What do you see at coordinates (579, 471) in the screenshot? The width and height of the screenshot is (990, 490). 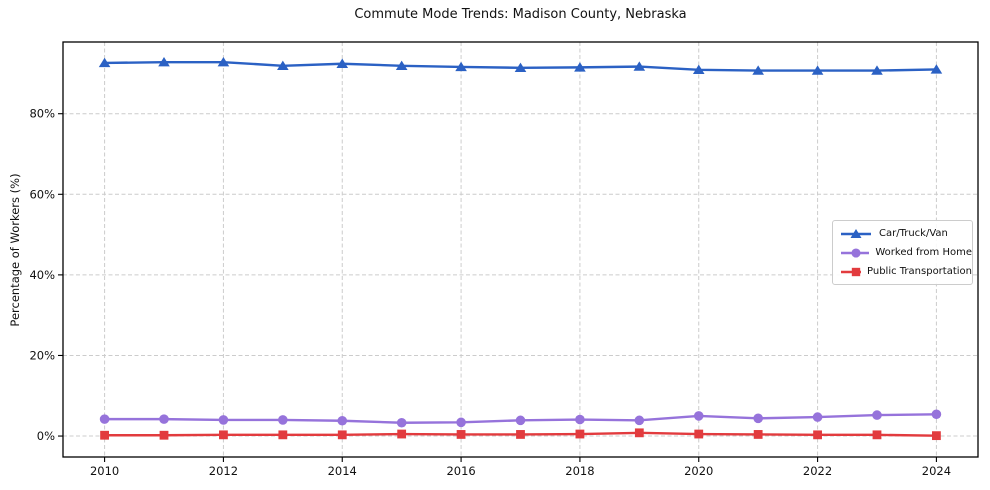 I see `x-tick-label: 2018` at bounding box center [579, 471].